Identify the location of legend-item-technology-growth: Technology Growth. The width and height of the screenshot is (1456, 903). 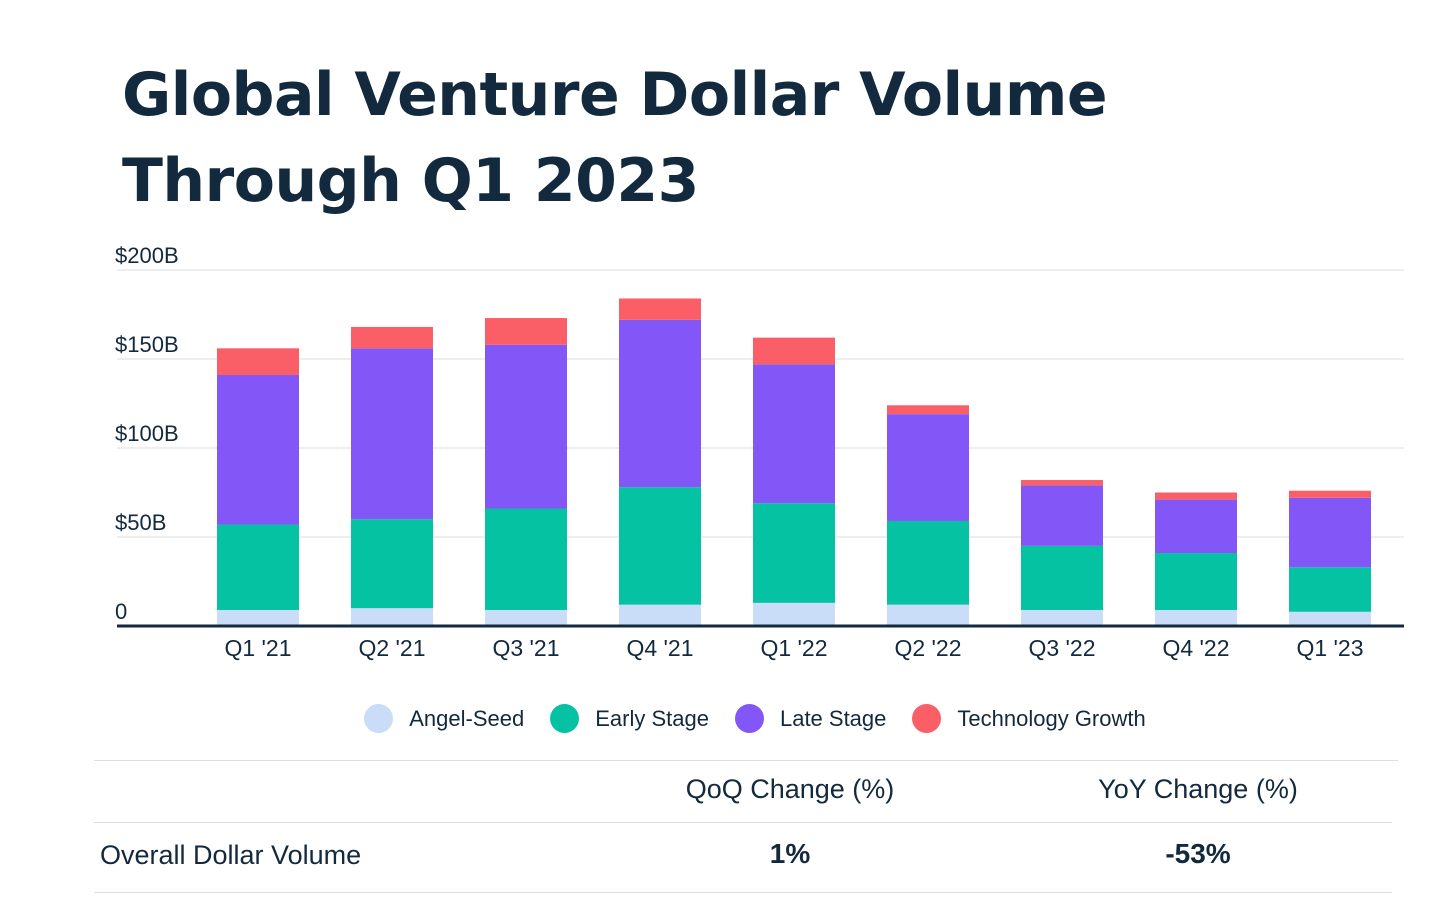
(1029, 718).